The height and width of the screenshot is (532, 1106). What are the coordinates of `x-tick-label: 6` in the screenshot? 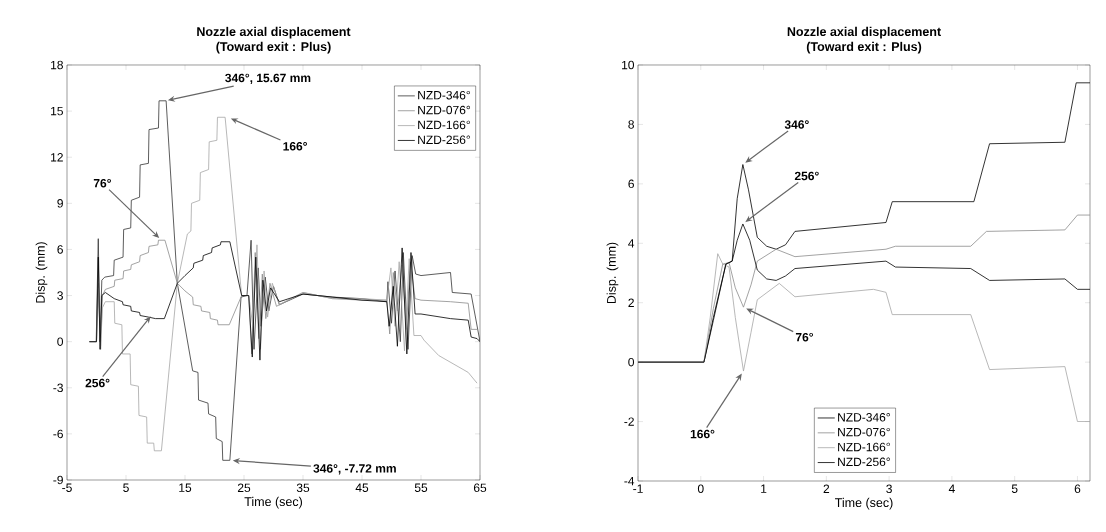 It's located at (1077, 489).